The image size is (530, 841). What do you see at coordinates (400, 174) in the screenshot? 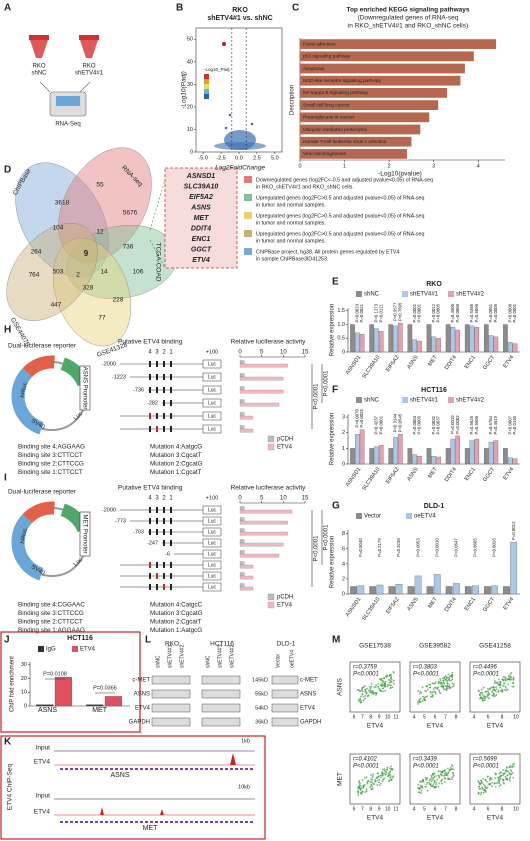
I see `x-axis-label: -Log10(pvalue)` at bounding box center [400, 174].